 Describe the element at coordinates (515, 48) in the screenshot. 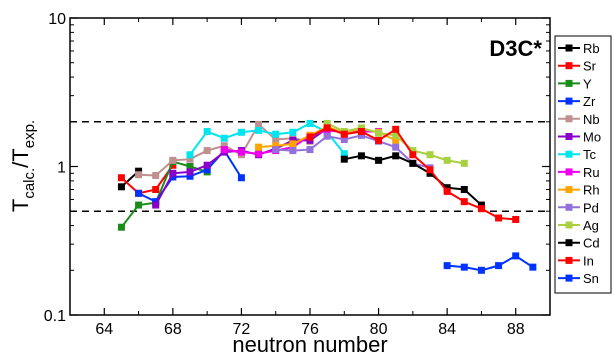

I see `chart-annotation: D3C*` at that location.